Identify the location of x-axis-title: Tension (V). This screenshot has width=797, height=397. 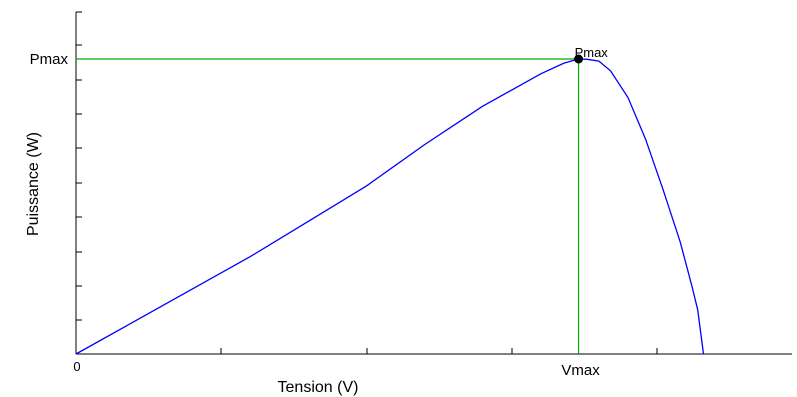
(318, 387).